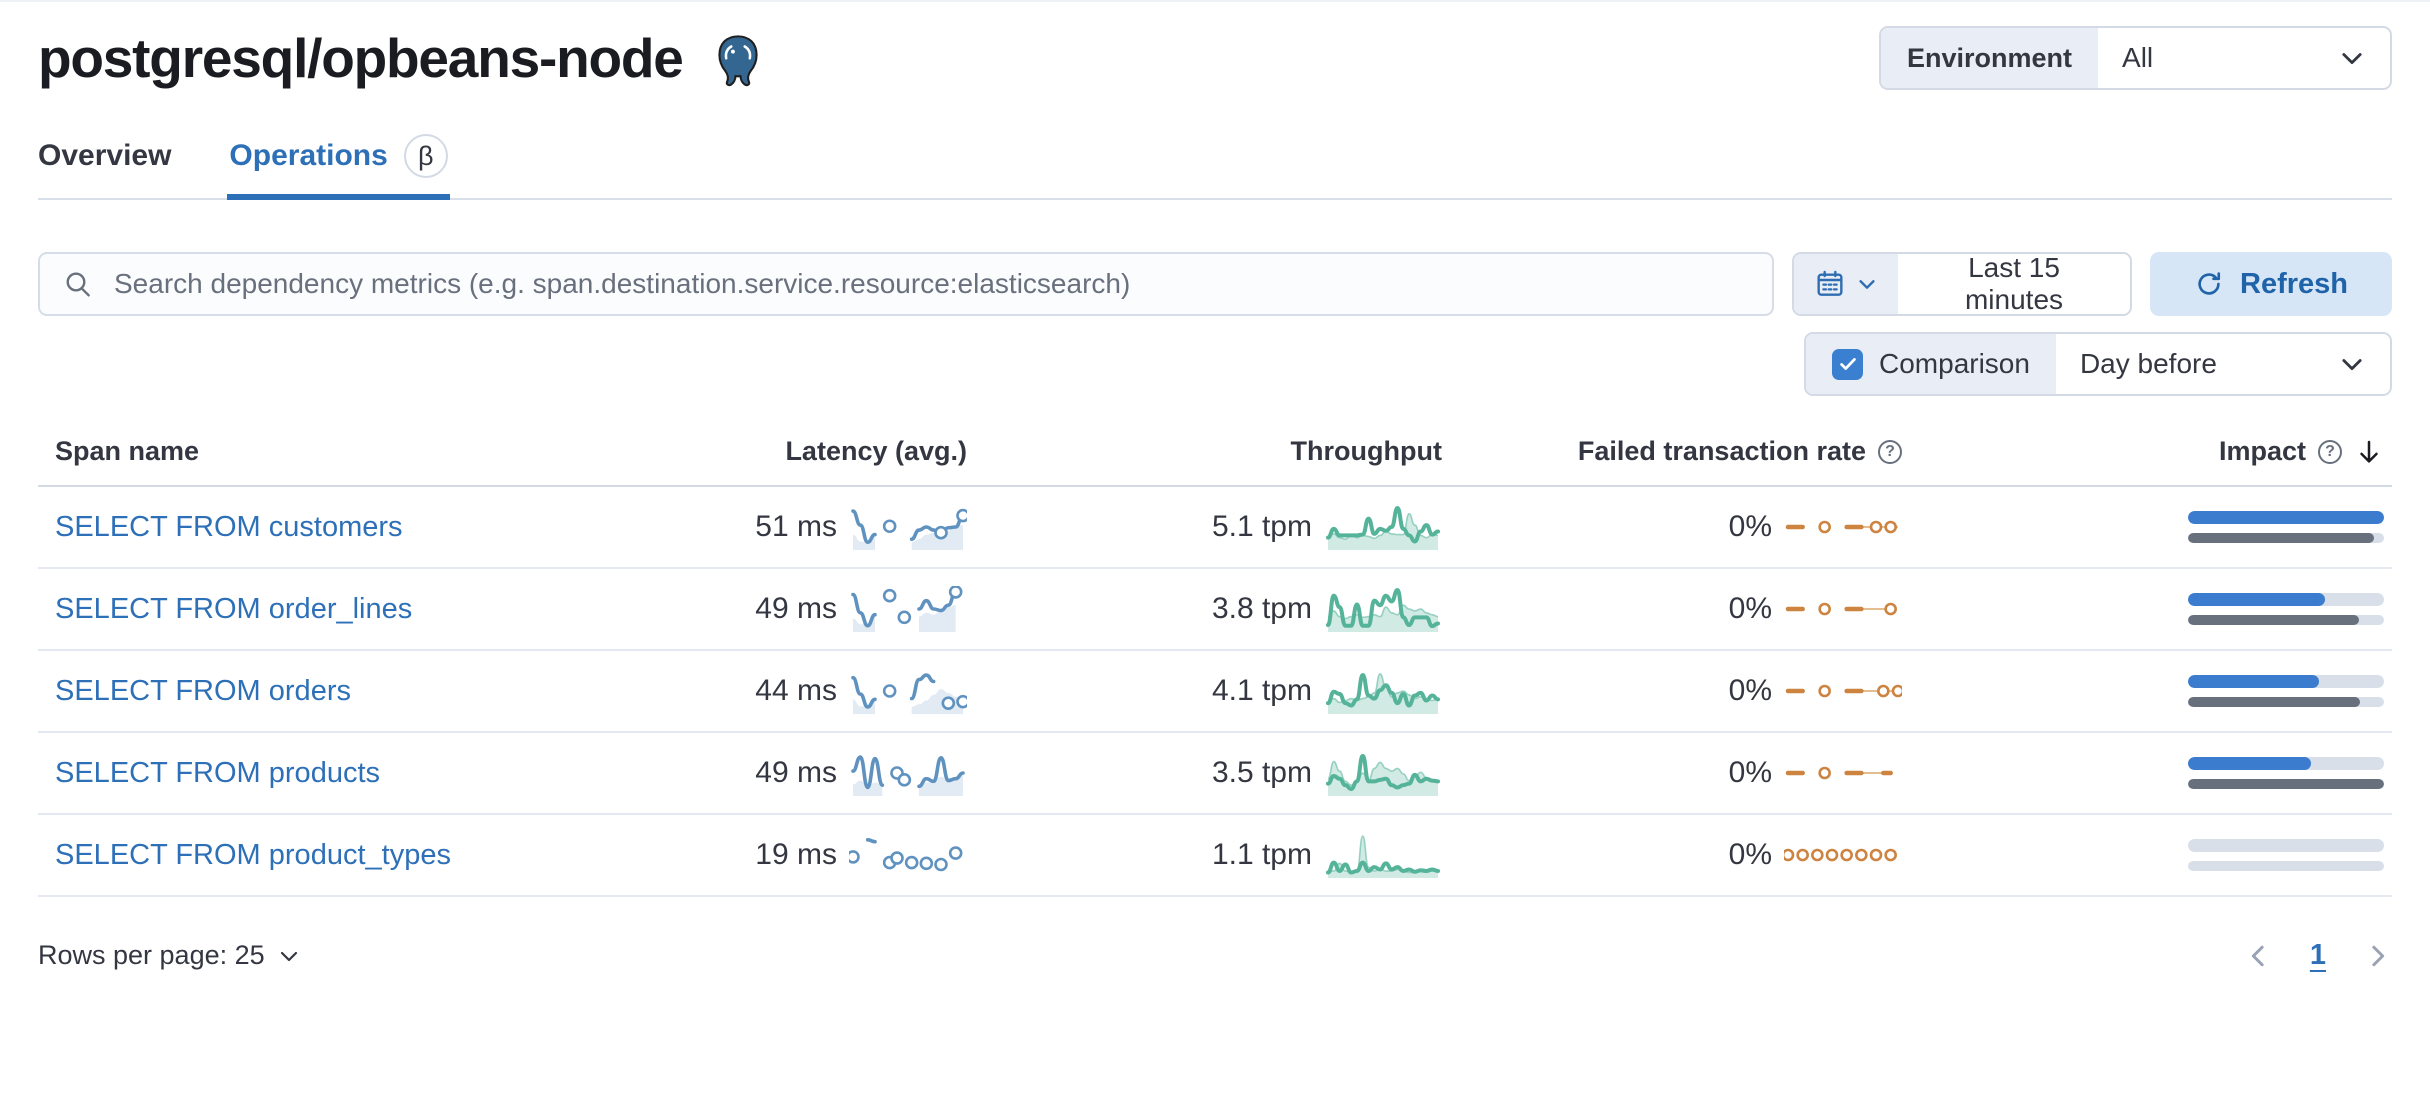 The height and width of the screenshot is (1104, 2430). Describe the element at coordinates (1215, 46) in the screenshot. I see `page-header: postgresql/opbeans-node Environment All` at that location.